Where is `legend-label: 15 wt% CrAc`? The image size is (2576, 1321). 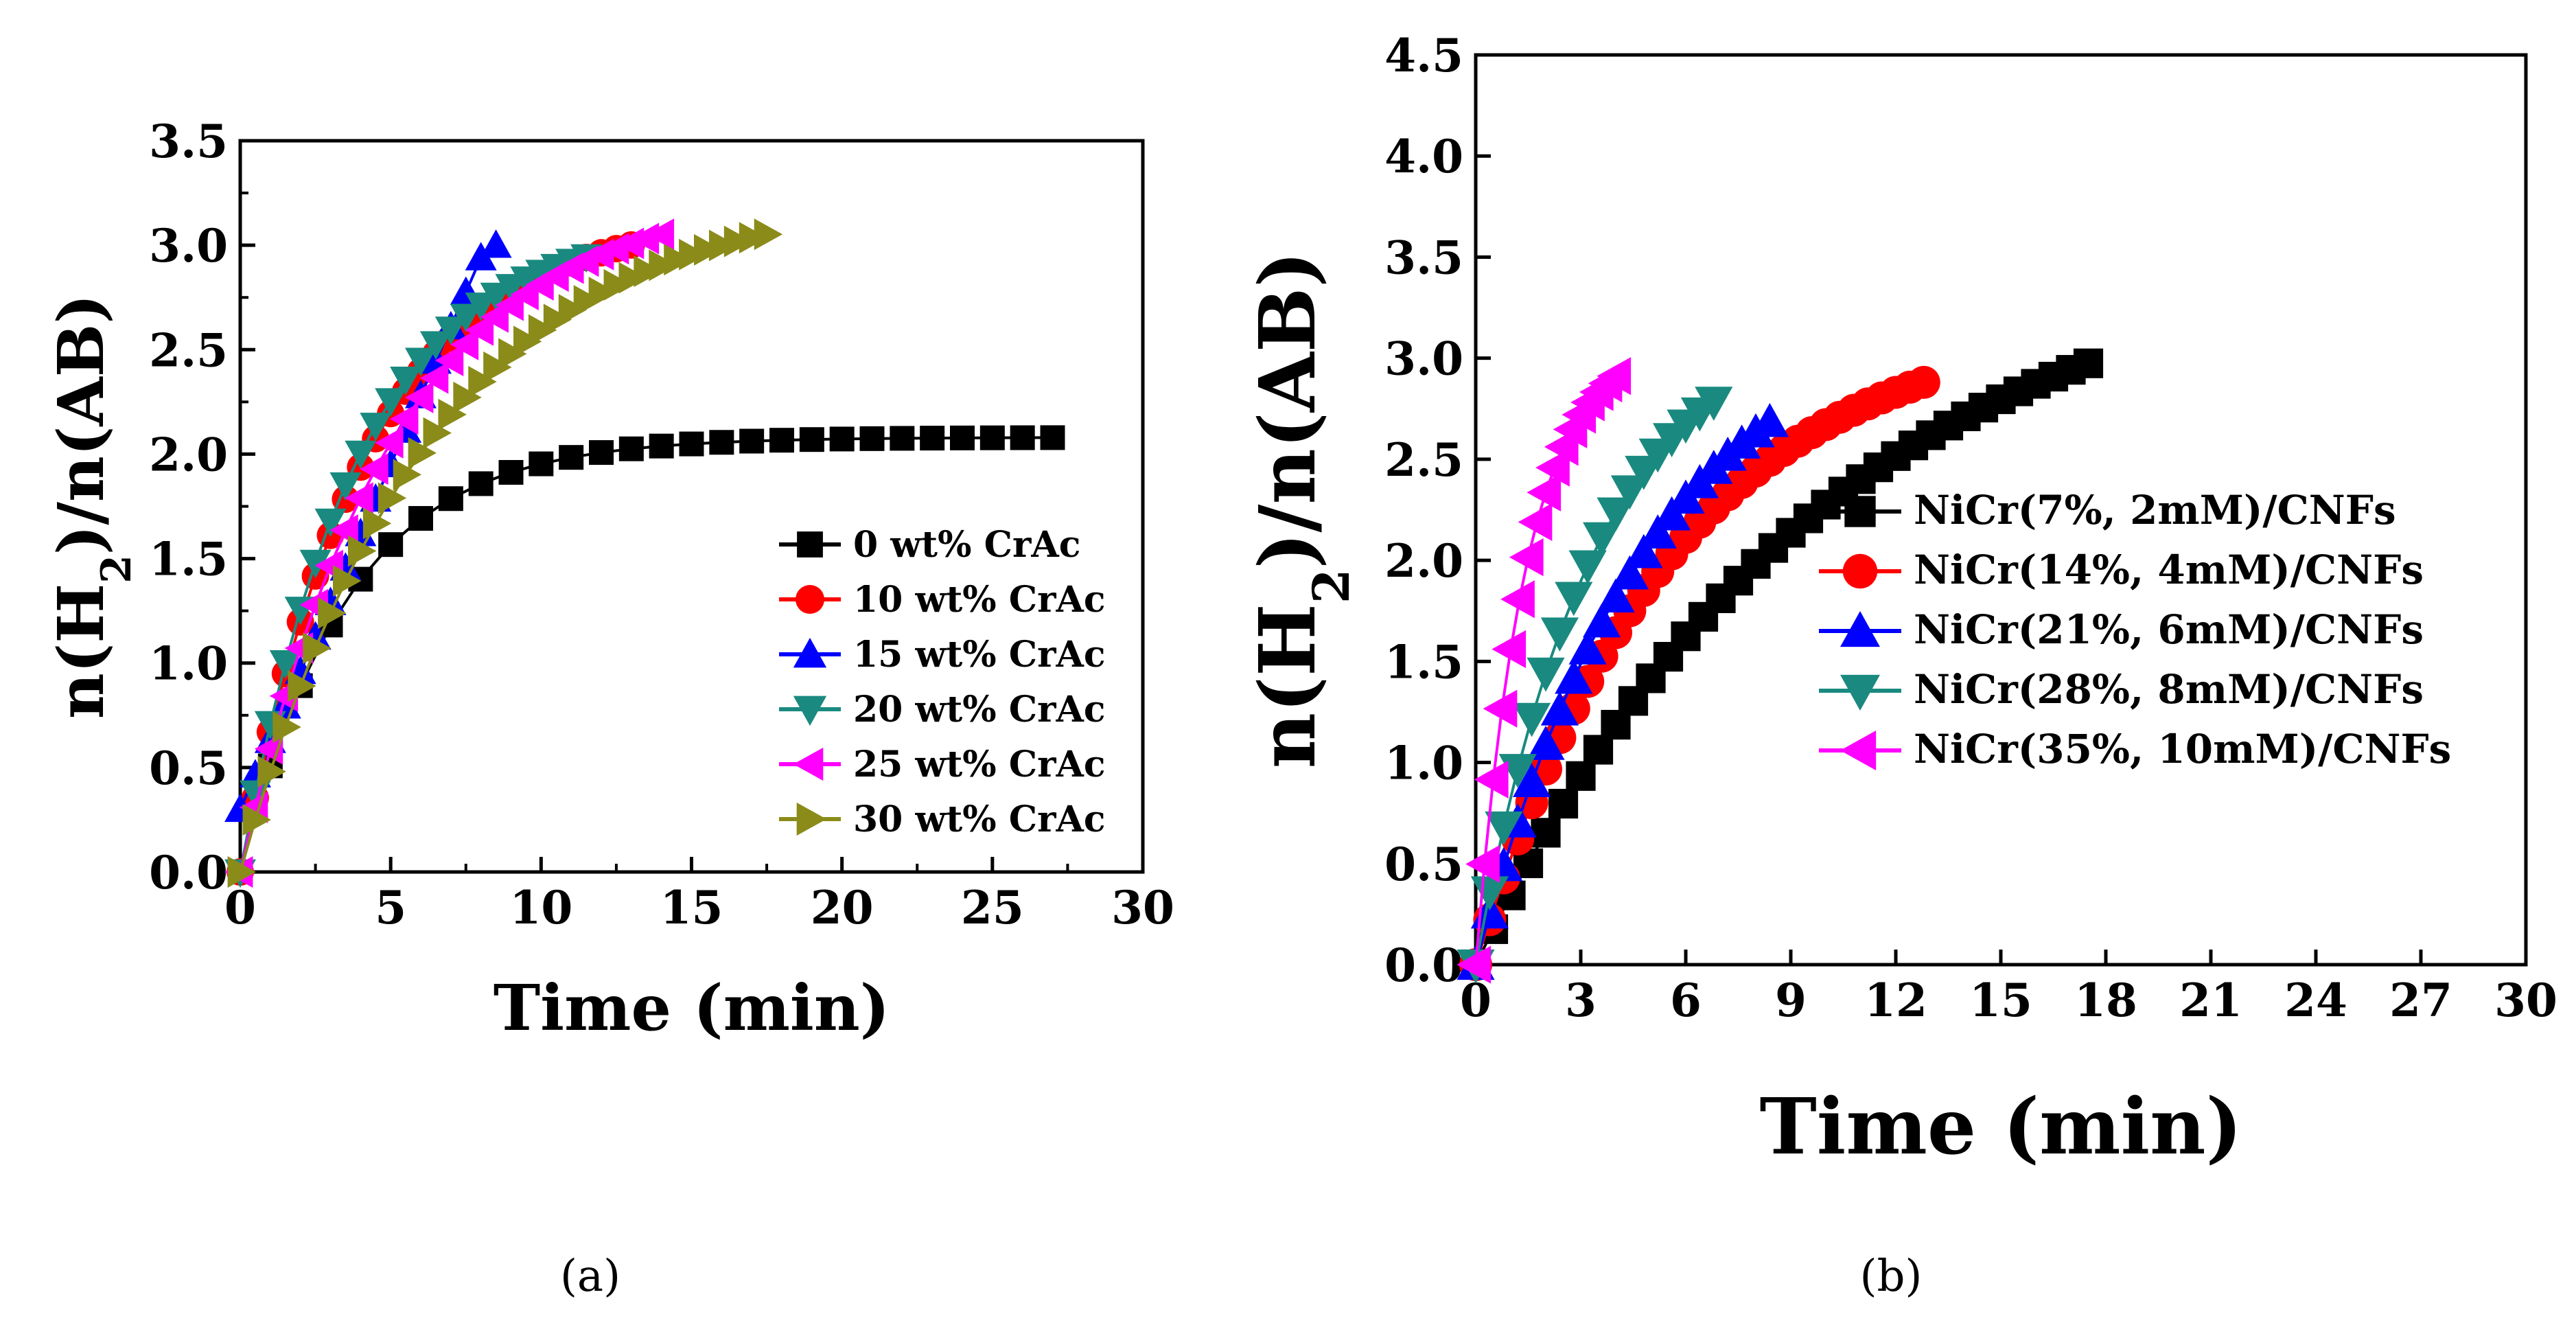
legend-label: 15 wt% CrAc is located at coordinates (979, 655).